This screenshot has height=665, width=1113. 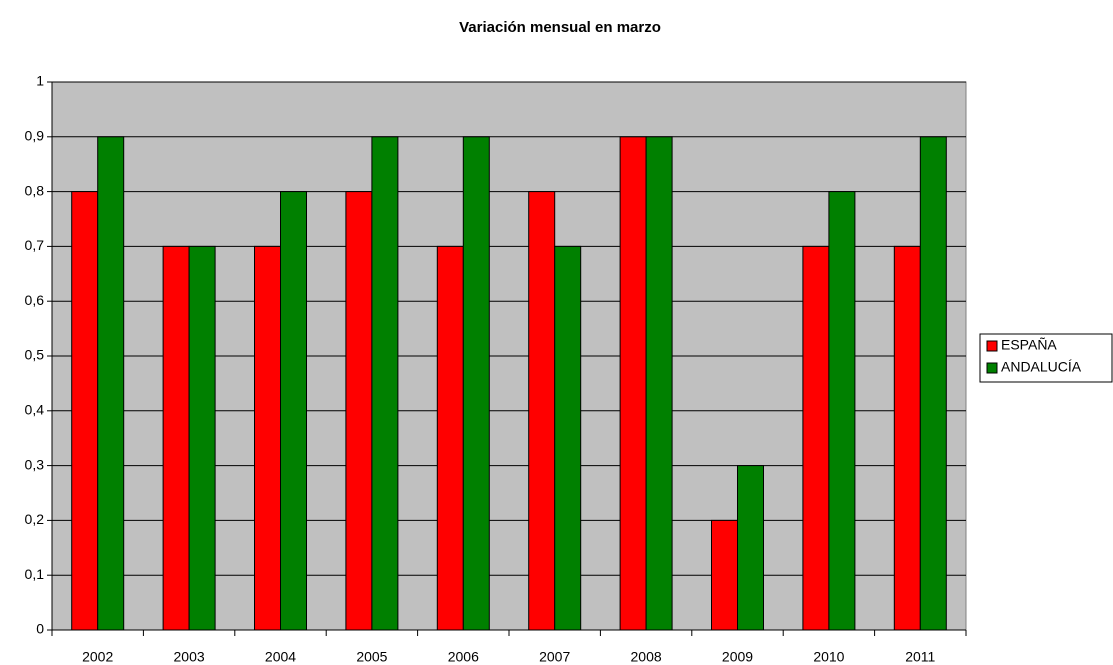 I want to click on y-tick-label: 0,7, so click(x=35, y=245).